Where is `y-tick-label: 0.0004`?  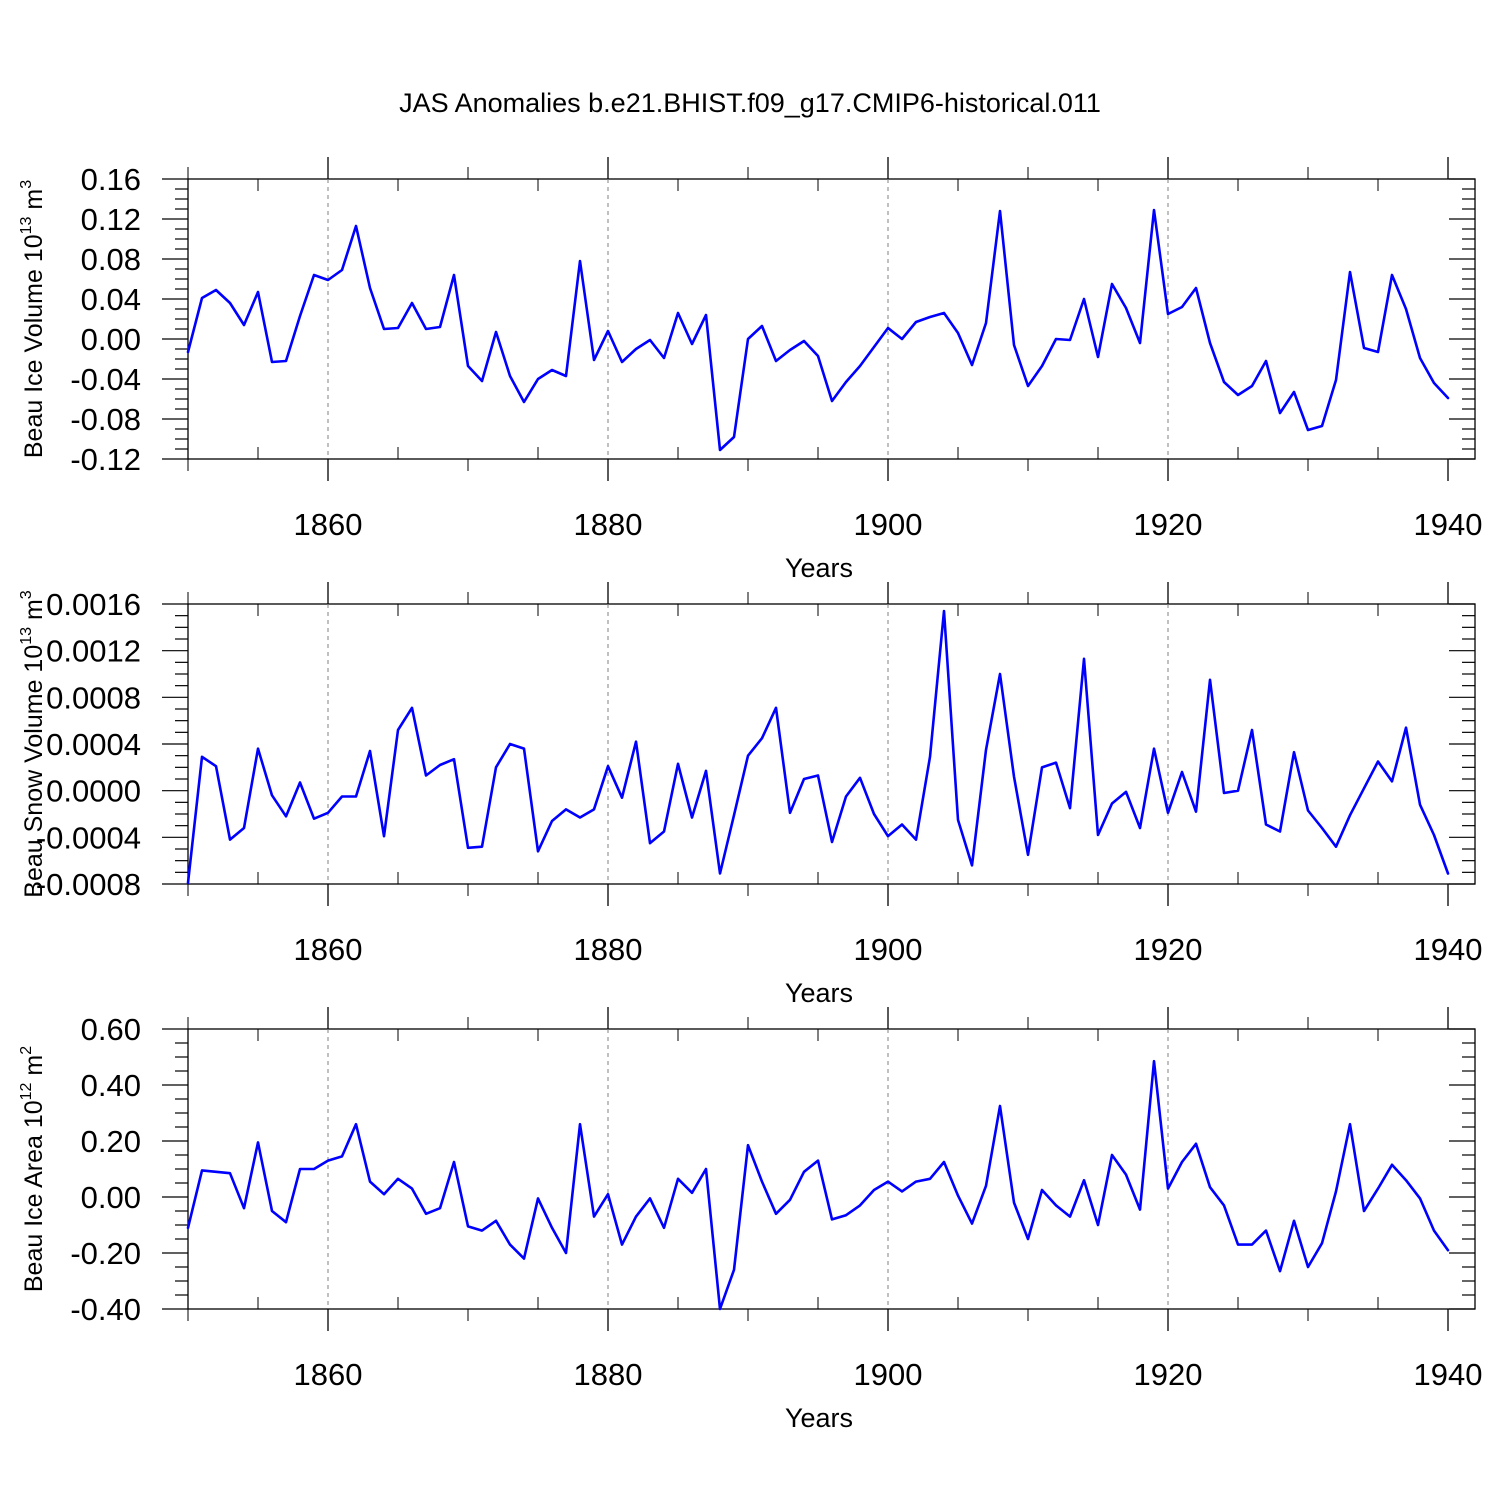 y-tick-label: 0.0004 is located at coordinates (93, 744).